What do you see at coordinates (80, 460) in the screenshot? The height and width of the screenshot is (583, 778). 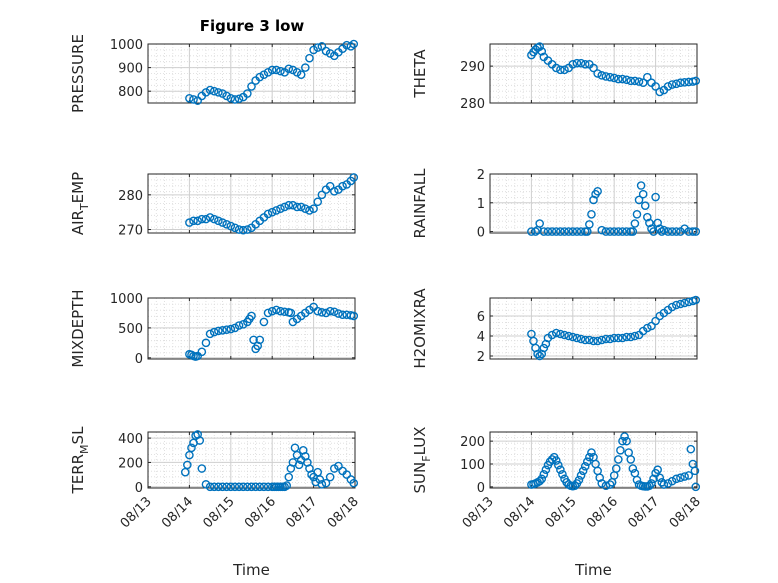 I see `y-axis-label: TERRMSL` at bounding box center [80, 460].